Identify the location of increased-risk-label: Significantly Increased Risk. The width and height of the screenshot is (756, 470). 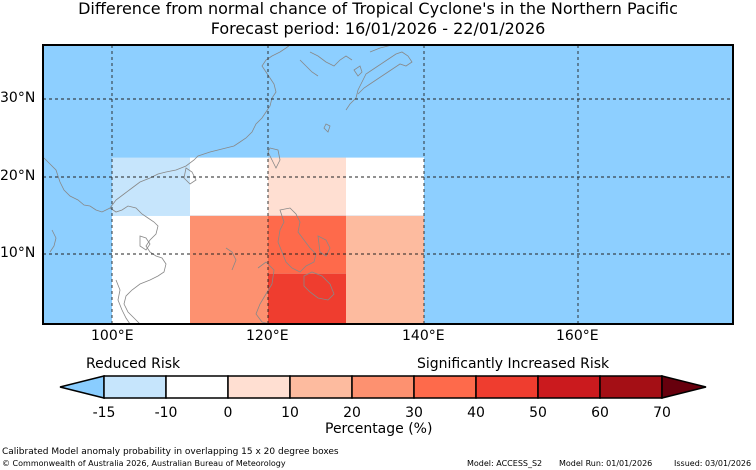
(513, 364).